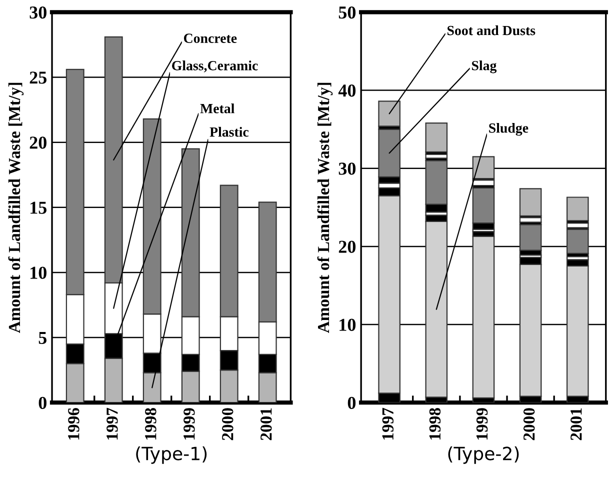 This screenshot has height=488, width=612. Describe the element at coordinates (347, 90) in the screenshot. I see `y-tick-label: 40` at that location.